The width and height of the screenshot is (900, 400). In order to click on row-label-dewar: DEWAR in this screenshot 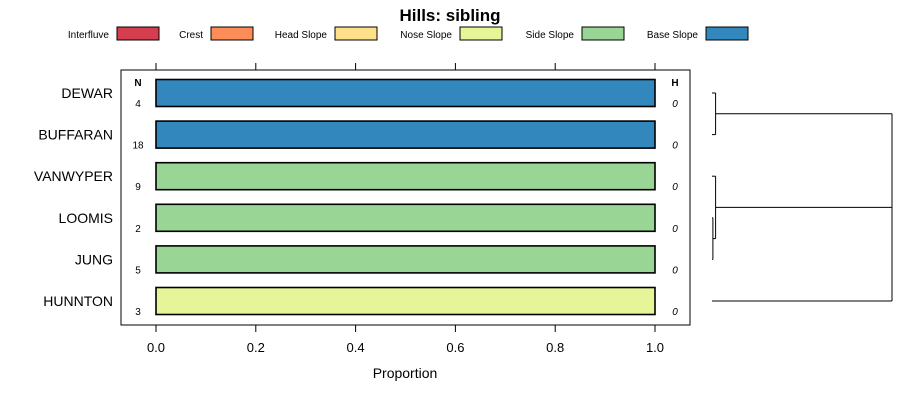, I will do `click(87, 93)`.